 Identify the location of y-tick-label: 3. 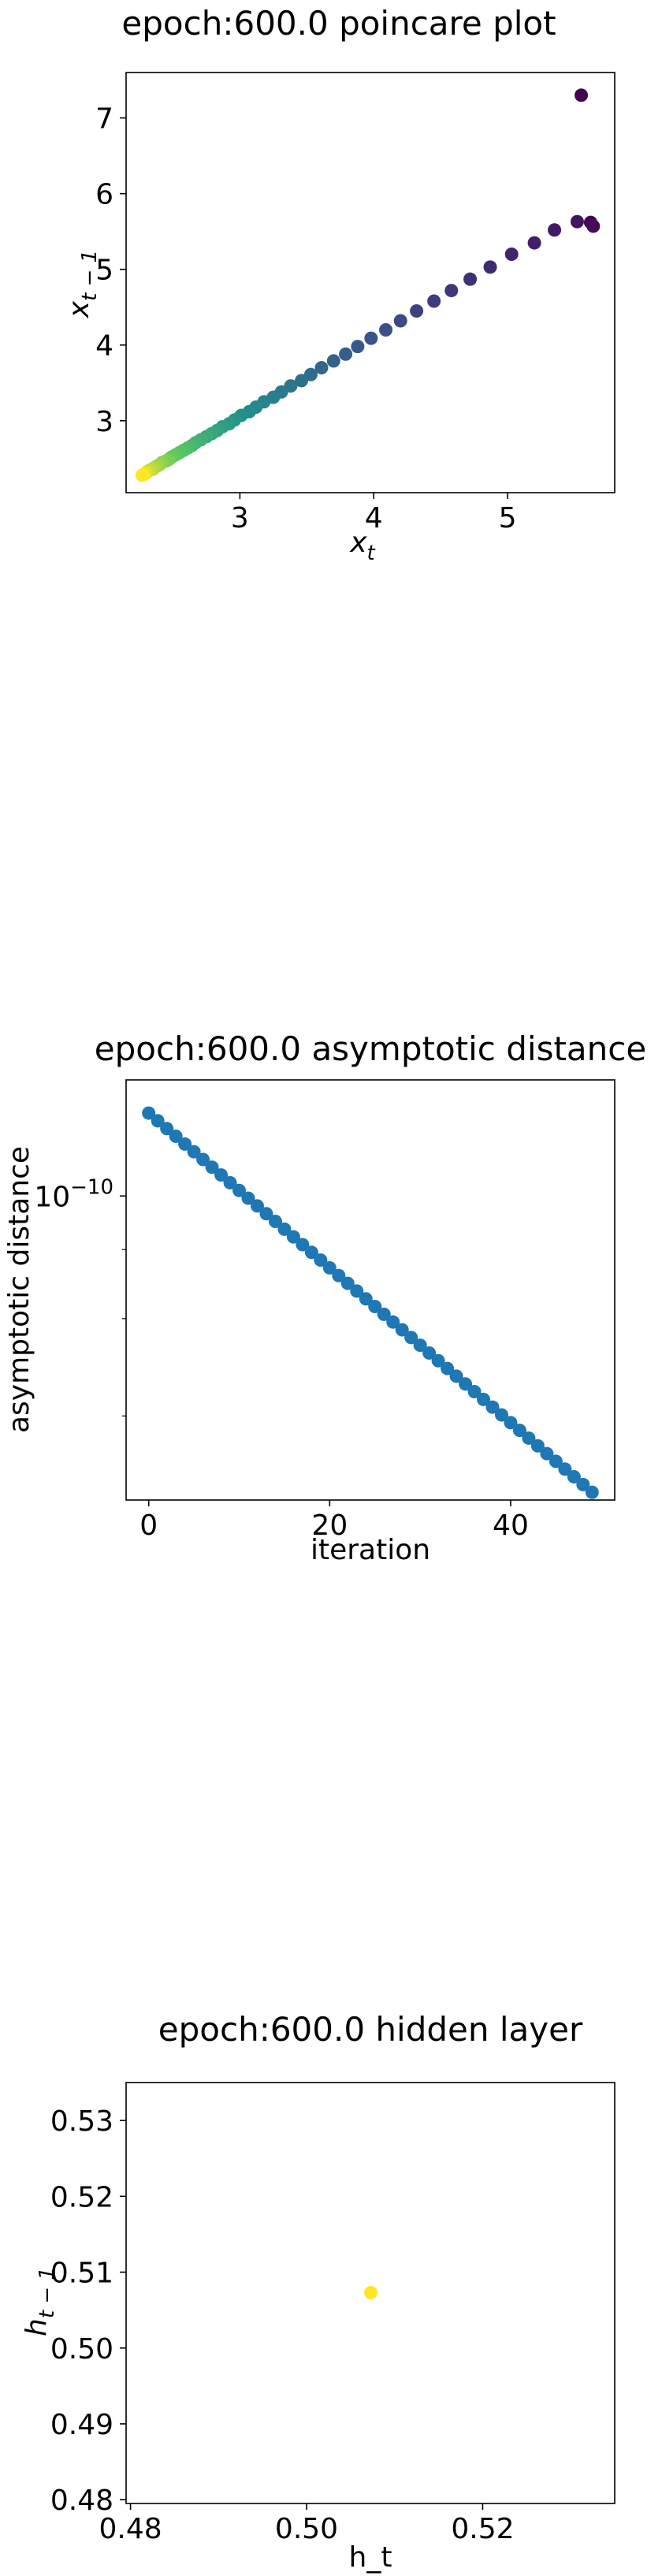
(104, 422).